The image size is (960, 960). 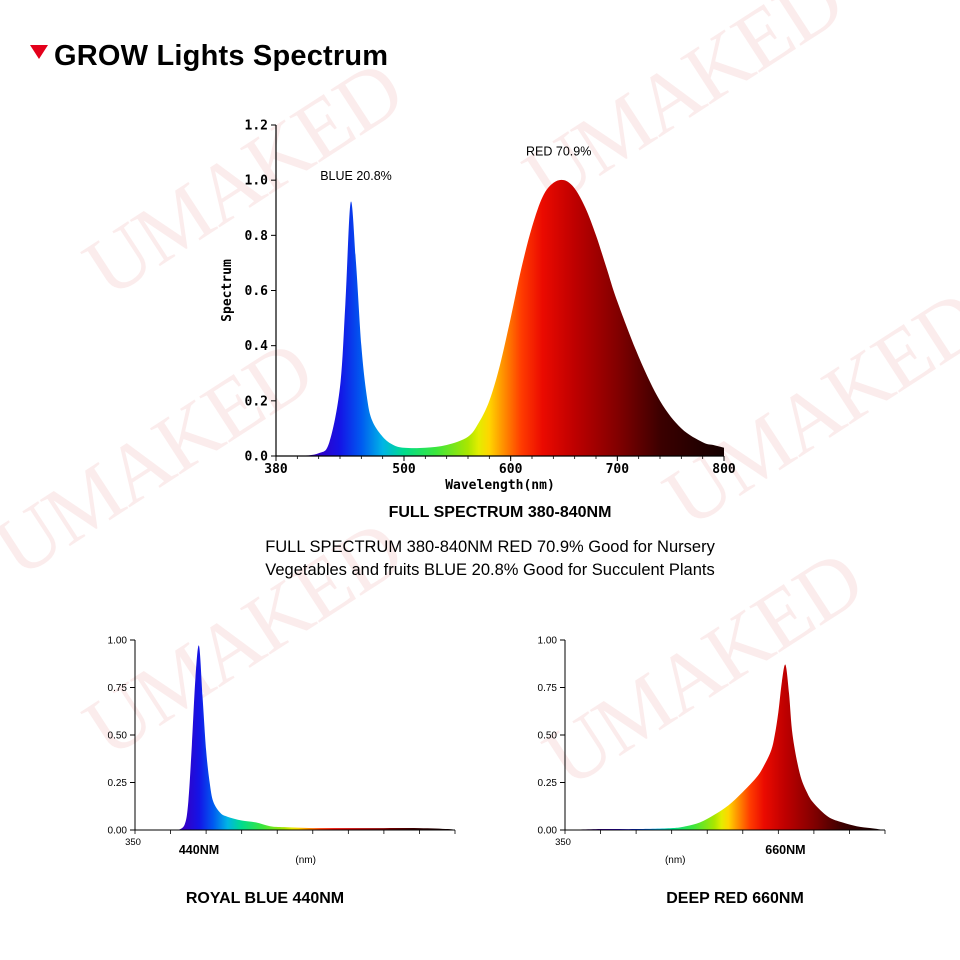 I want to click on y-axis-label: Spectrum, so click(x=227, y=290).